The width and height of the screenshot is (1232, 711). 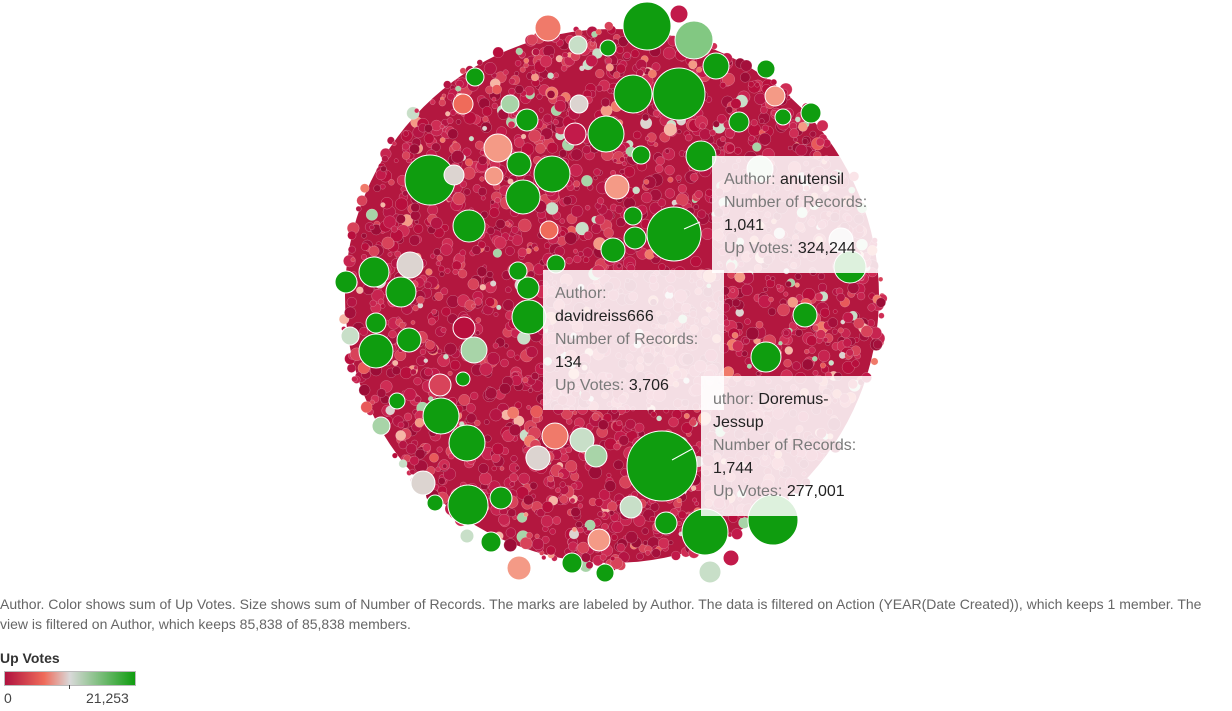 I want to click on author-label: Author:, so click(x=581, y=293).